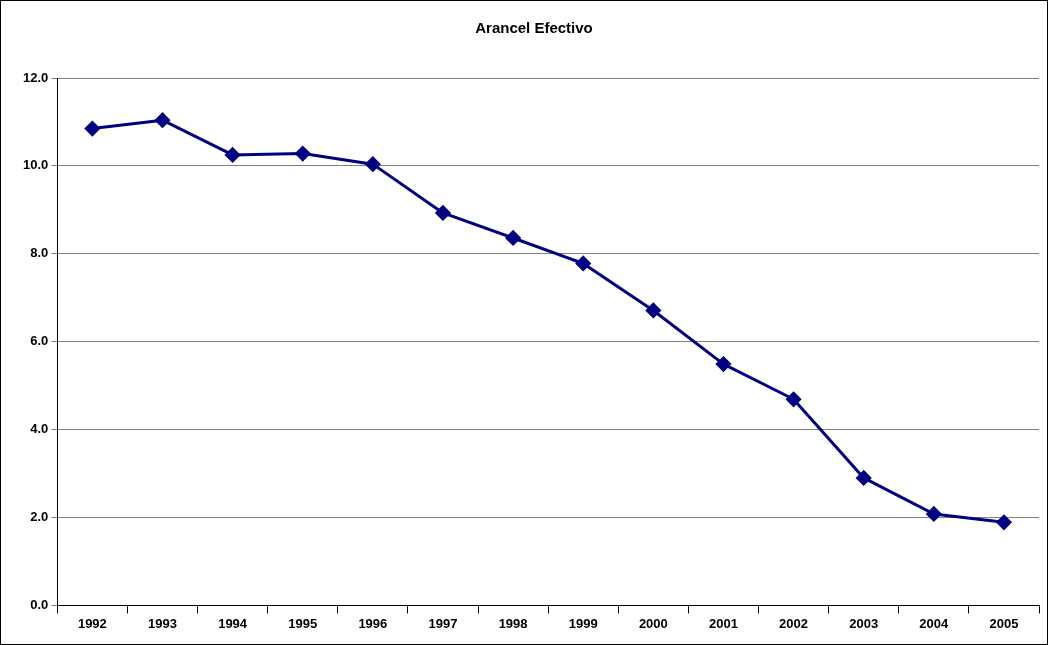 Image resolution: width=1048 pixels, height=645 pixels. Describe the element at coordinates (864, 623) in the screenshot. I see `x-tick-label: 2003` at that location.